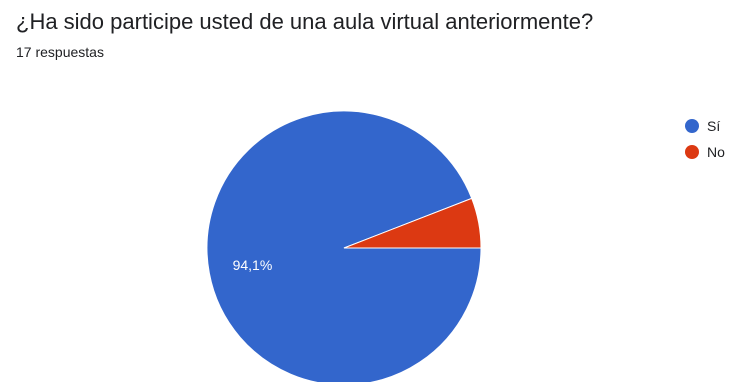 This screenshot has height=382, width=734. I want to click on legend-item: No, so click(705, 152).